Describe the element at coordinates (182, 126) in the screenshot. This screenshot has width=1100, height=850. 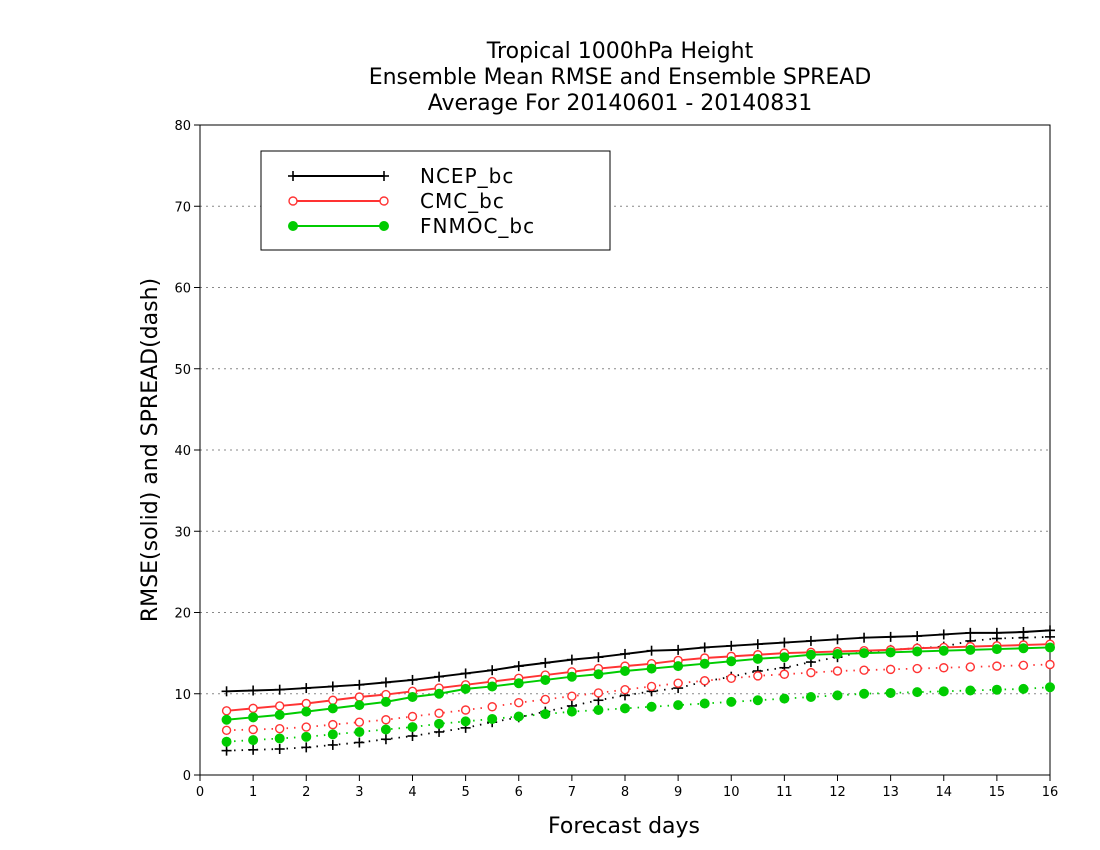
I see `y-tick-label: 80` at that location.